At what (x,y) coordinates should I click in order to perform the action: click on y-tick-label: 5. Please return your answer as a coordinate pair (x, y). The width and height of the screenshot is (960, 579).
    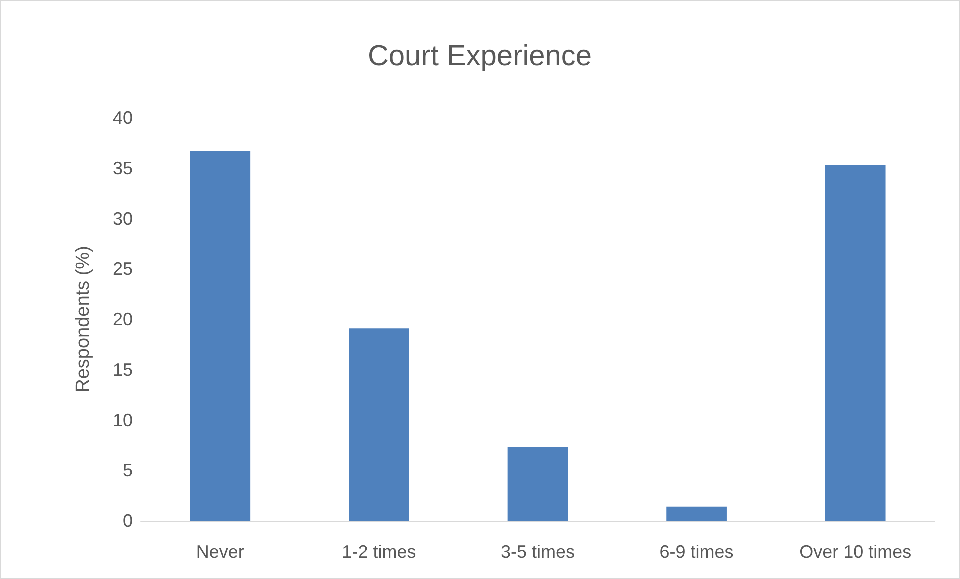
    Looking at the image, I should click on (127, 470).